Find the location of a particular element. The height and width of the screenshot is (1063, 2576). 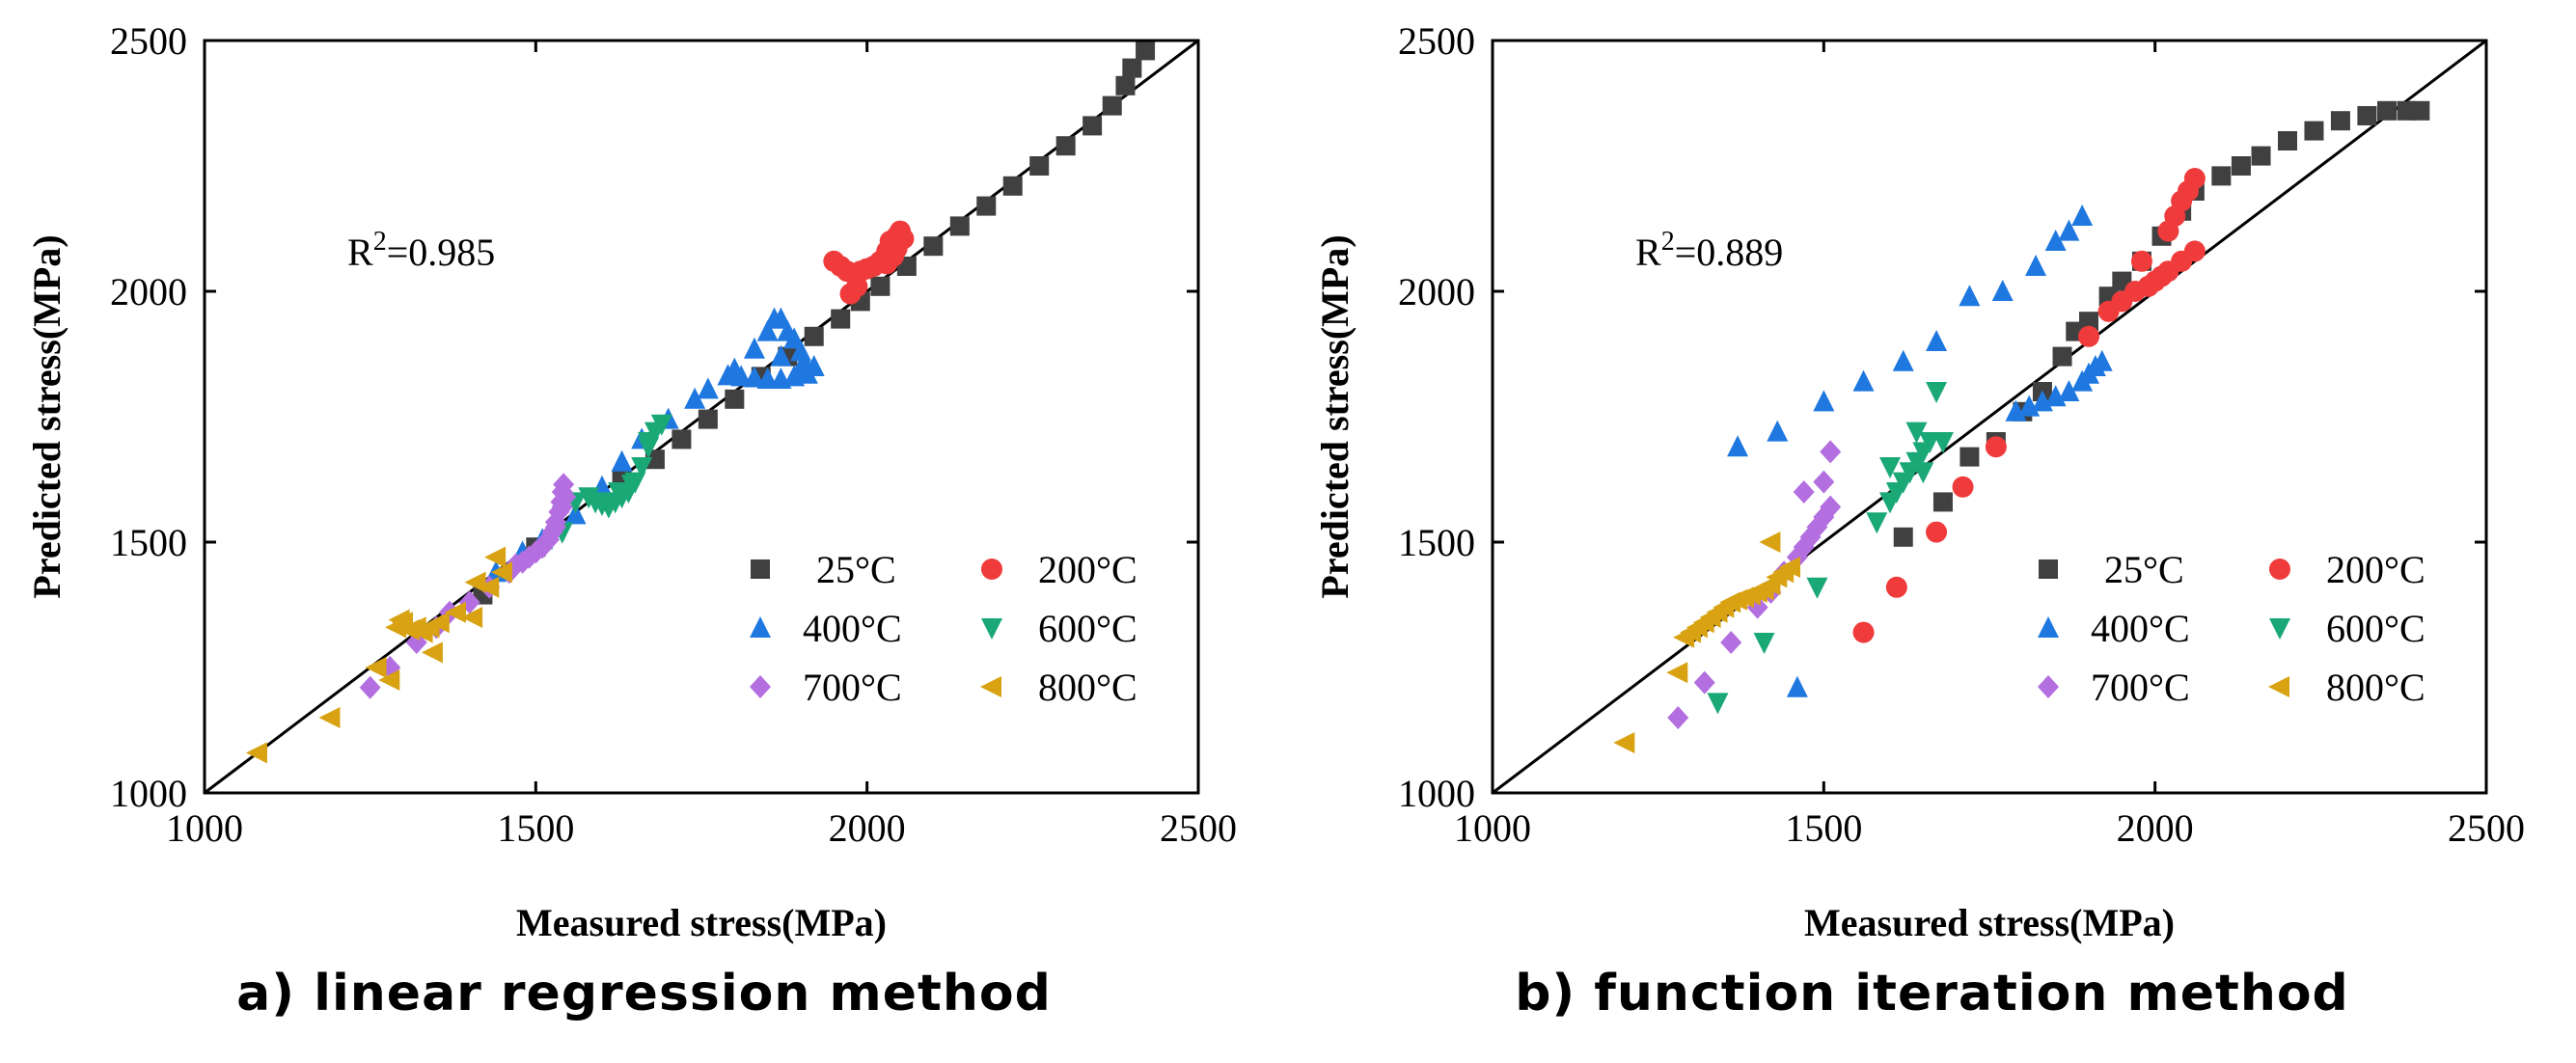

legend-item: 800°C is located at coordinates (2347, 687).